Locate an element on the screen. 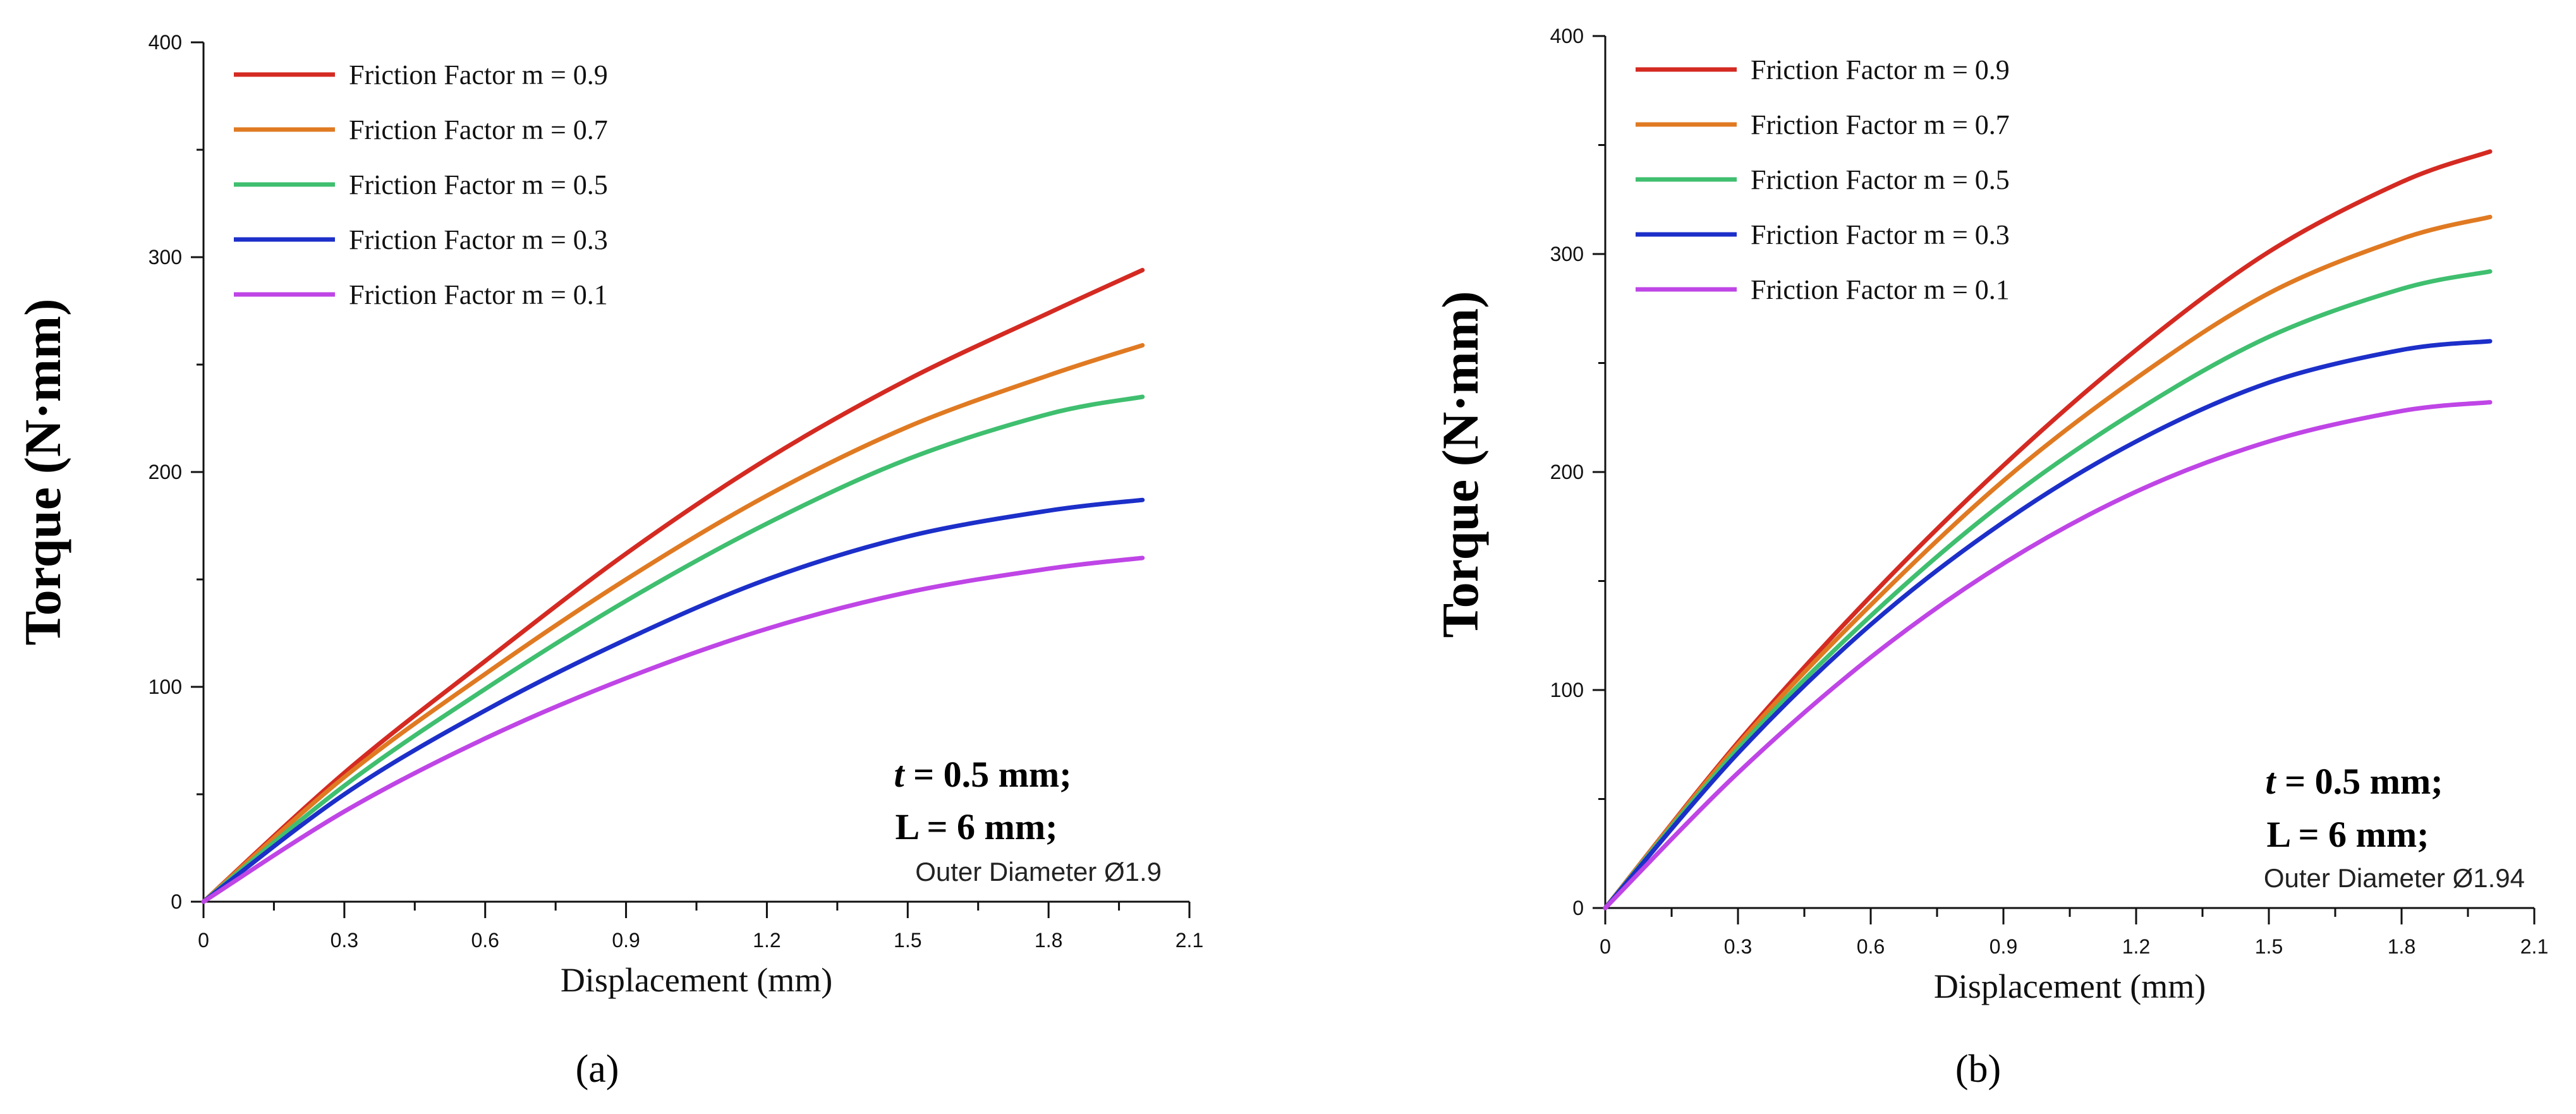  annotation-outer-diameter: Outer Diameter Ø1.94 is located at coordinates (2394, 878).